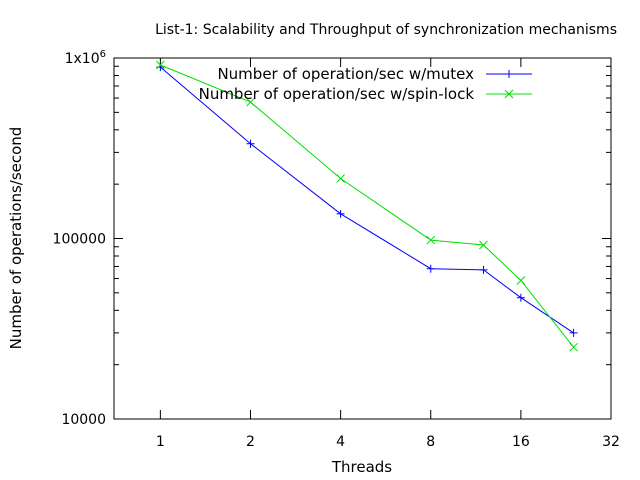 Image resolution: width=640 pixels, height=480 pixels. Describe the element at coordinates (337, 94) in the screenshot. I see `legend-label: Number of operation/sec w/spin-lock` at that location.